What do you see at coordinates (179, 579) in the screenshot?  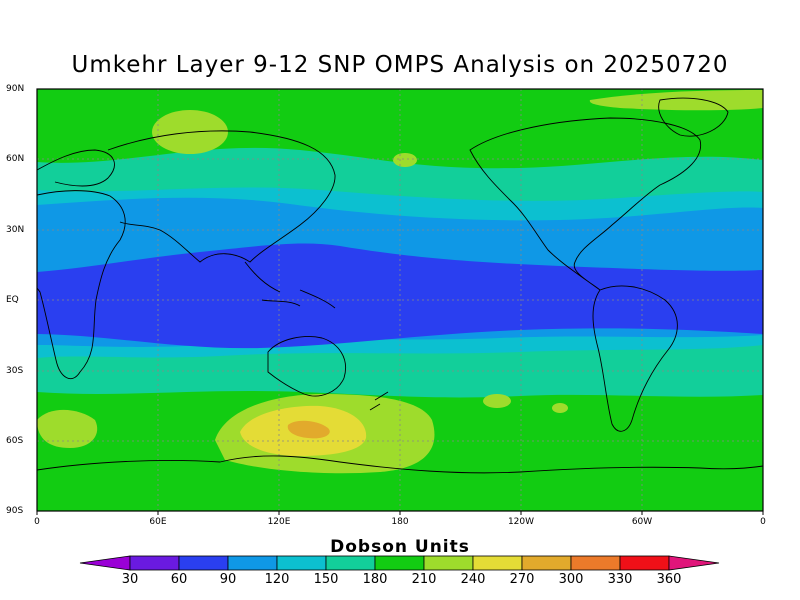 I see `colorbar-label: 60` at bounding box center [179, 579].